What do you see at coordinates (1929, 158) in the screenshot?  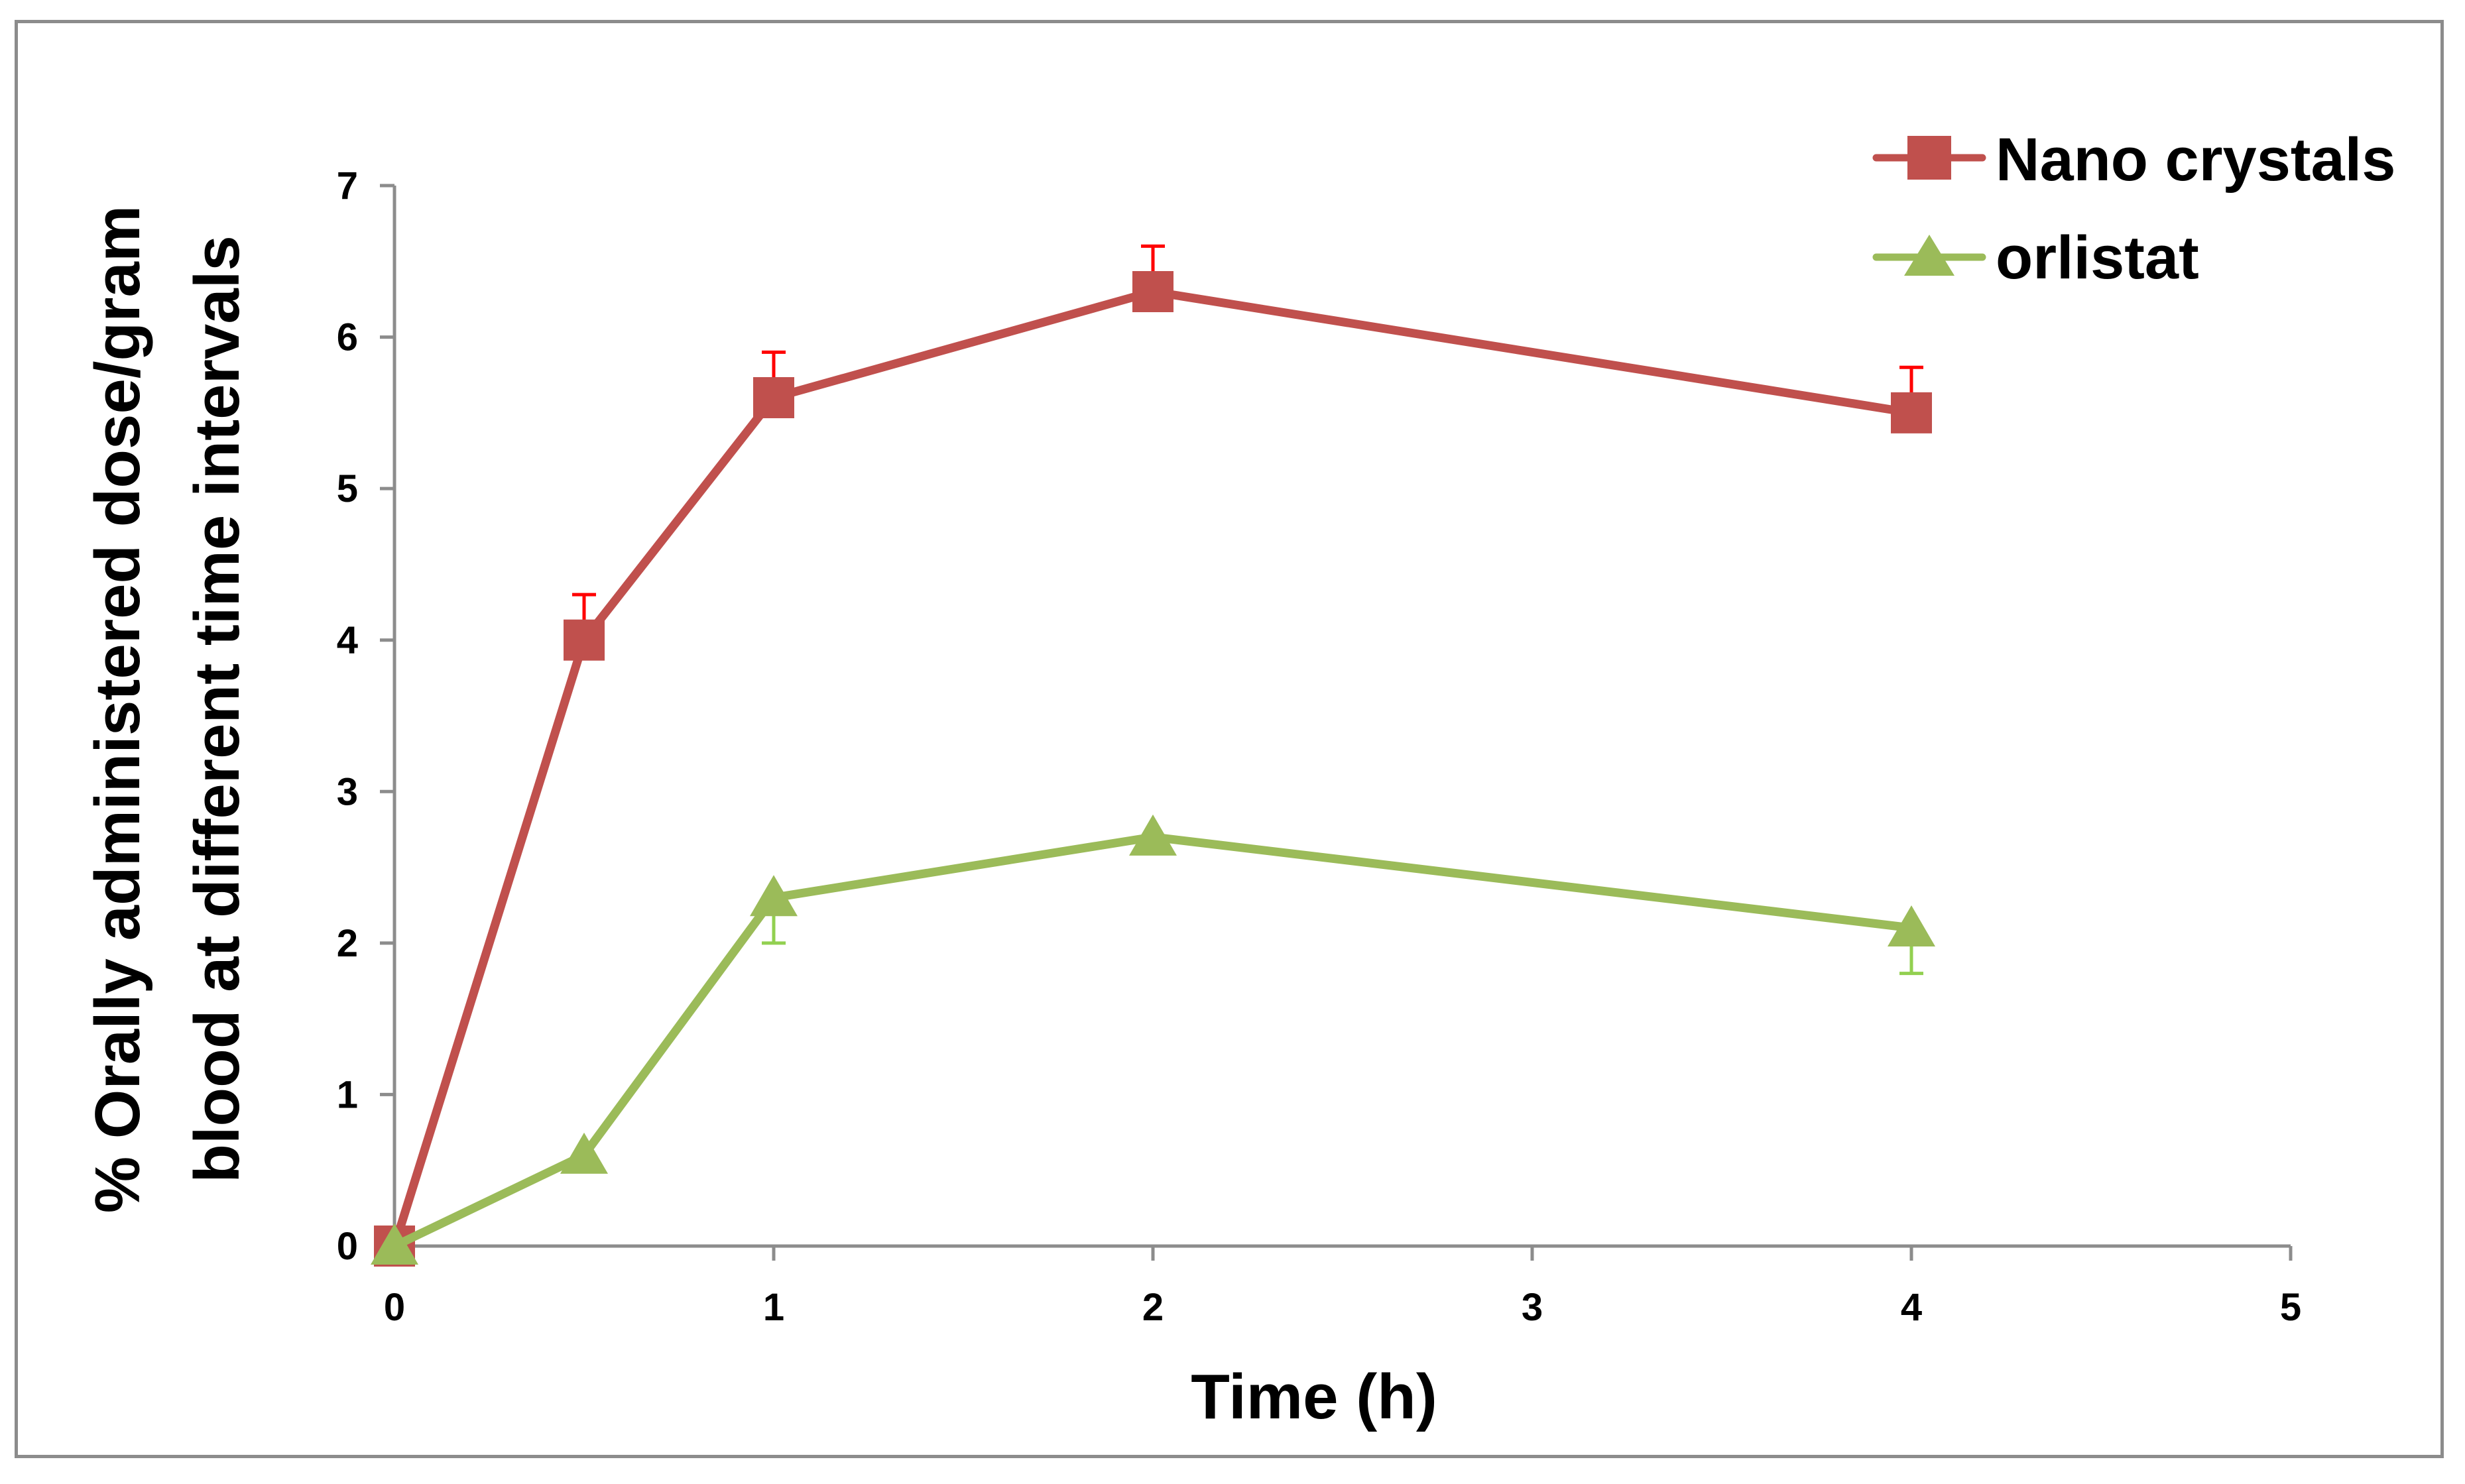 I see `legend-marker-nano-crystals` at bounding box center [1929, 158].